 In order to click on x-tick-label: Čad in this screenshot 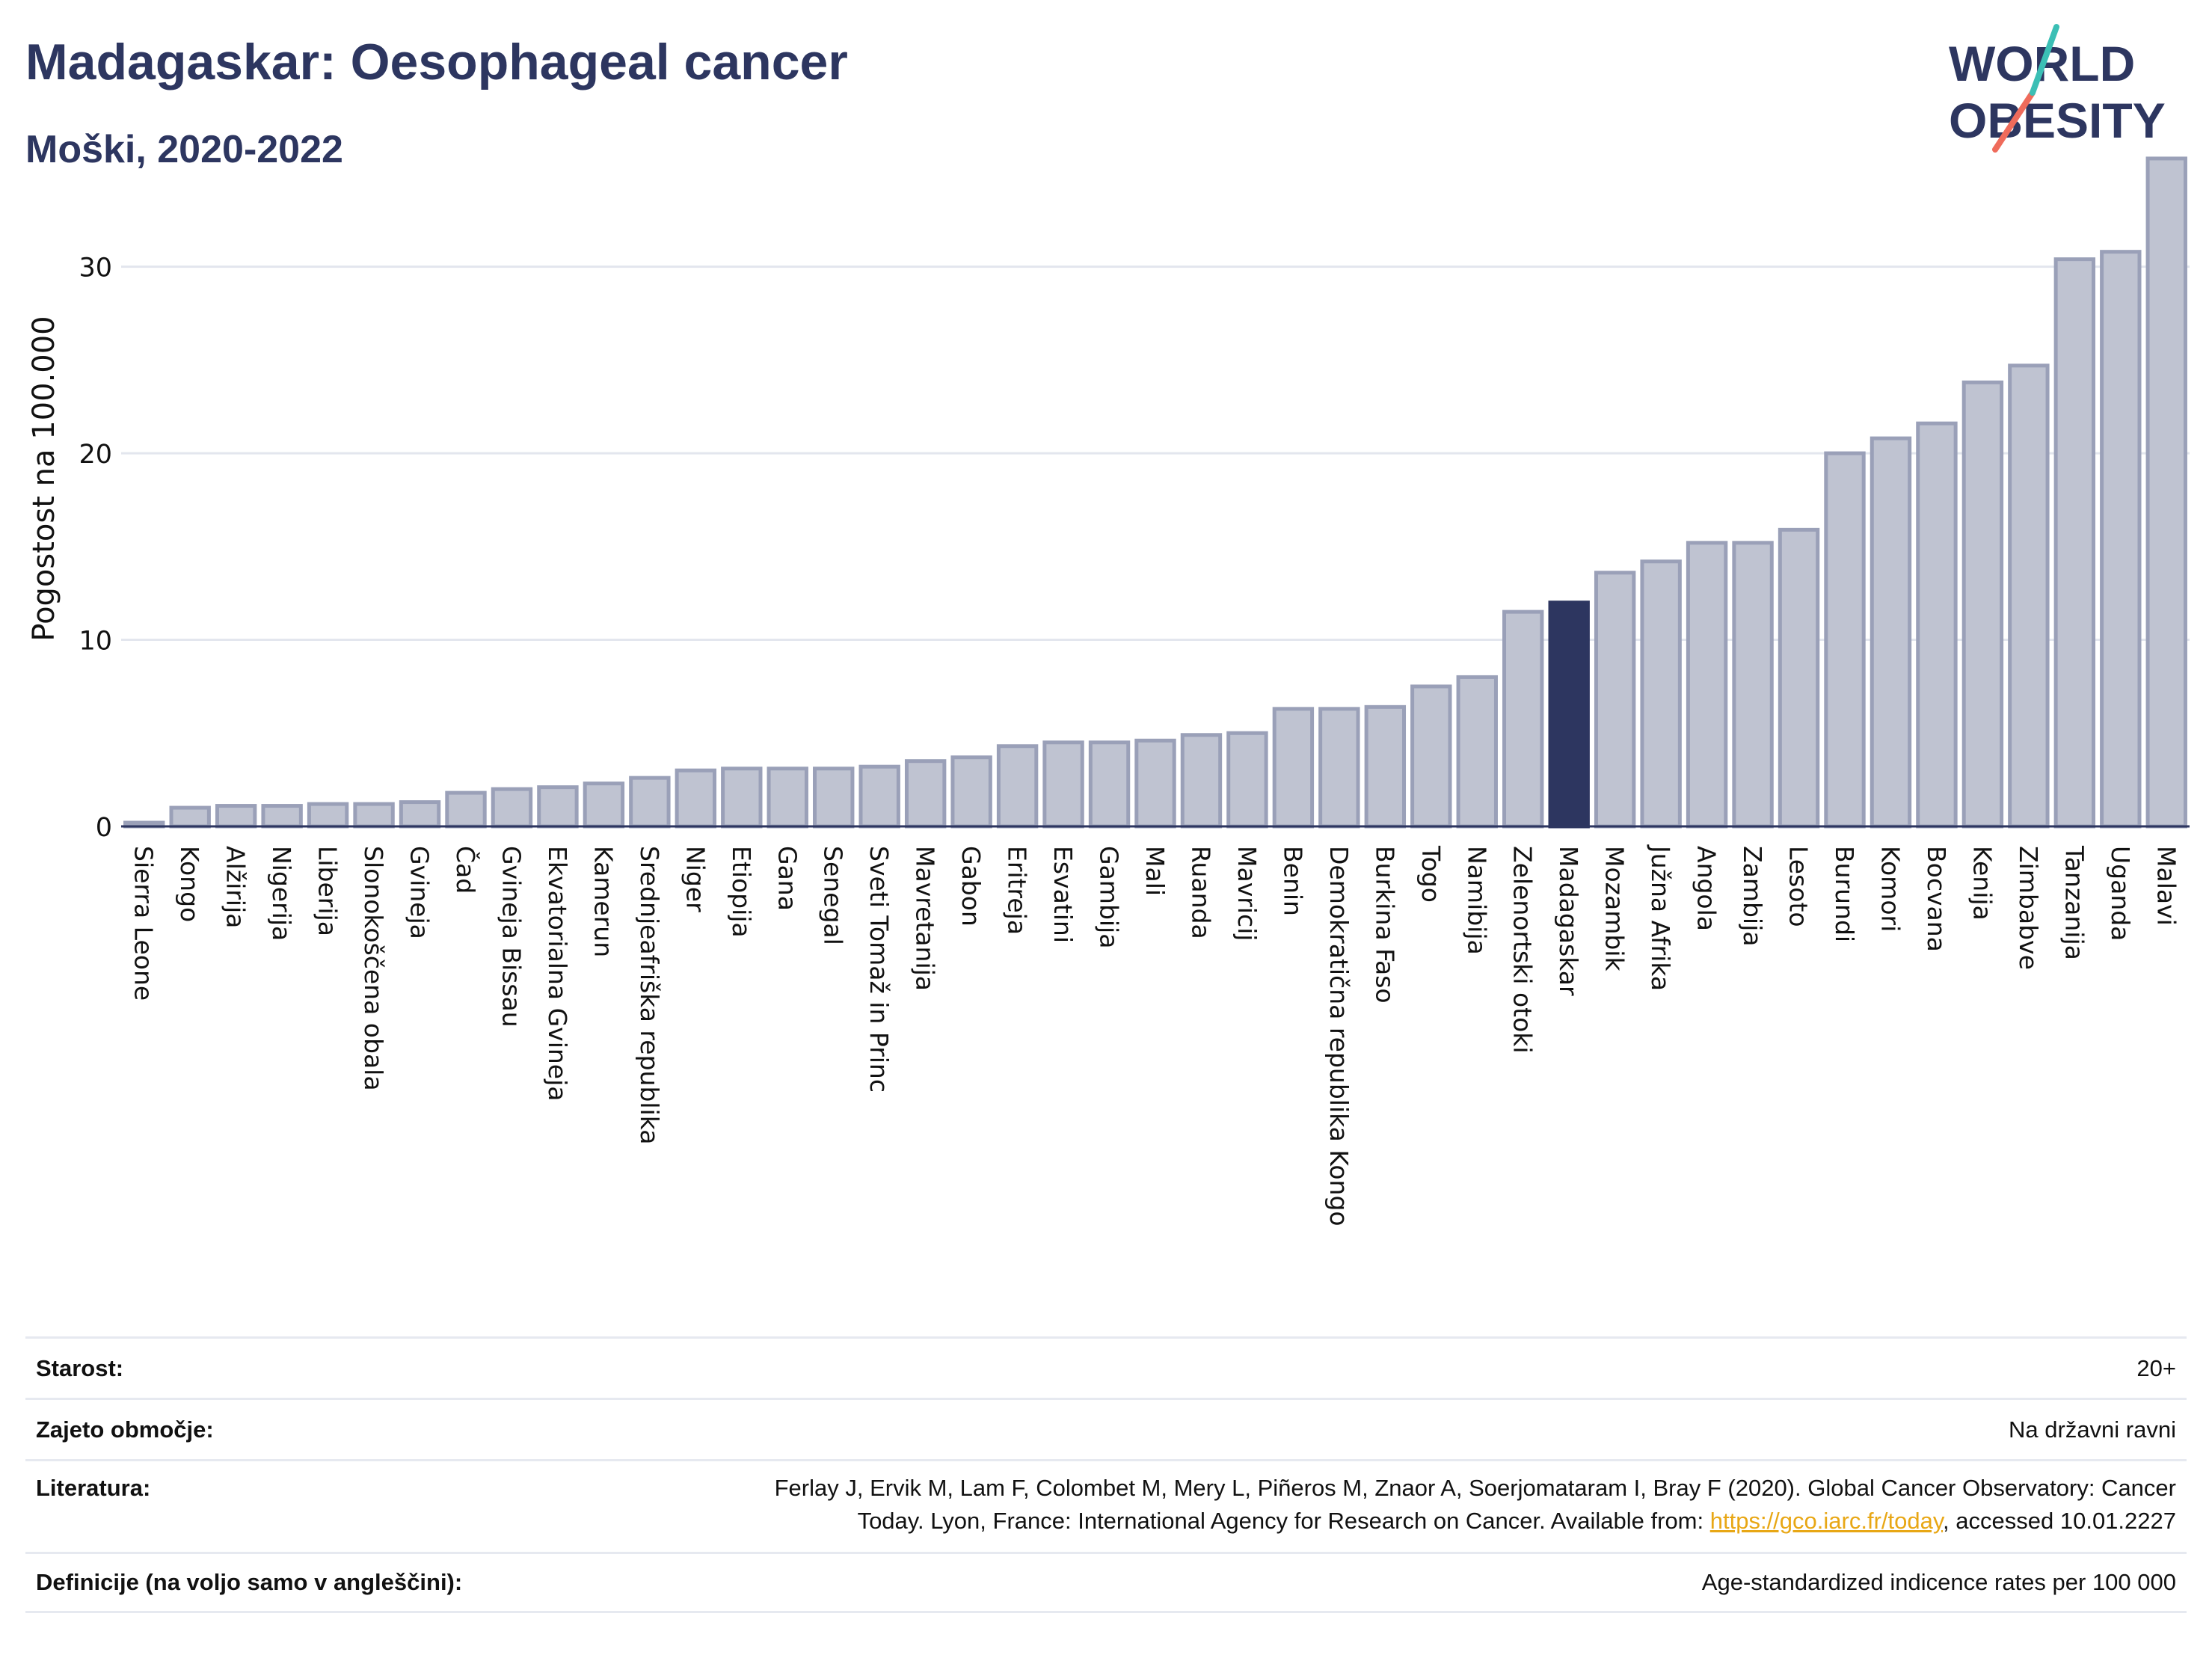, I will do `click(466, 870)`.